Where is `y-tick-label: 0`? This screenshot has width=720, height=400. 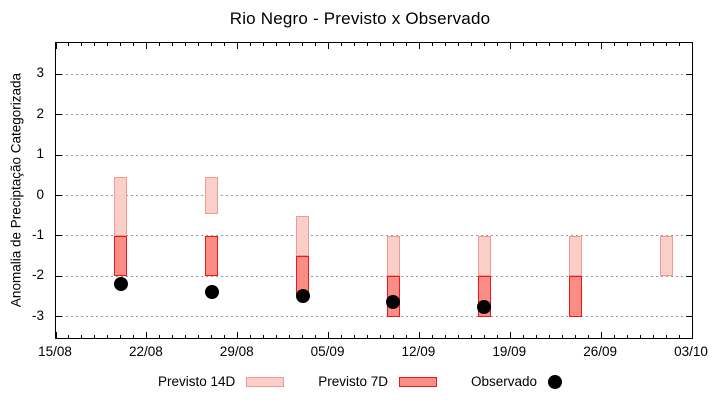
y-tick-label: 0 is located at coordinates (40, 194).